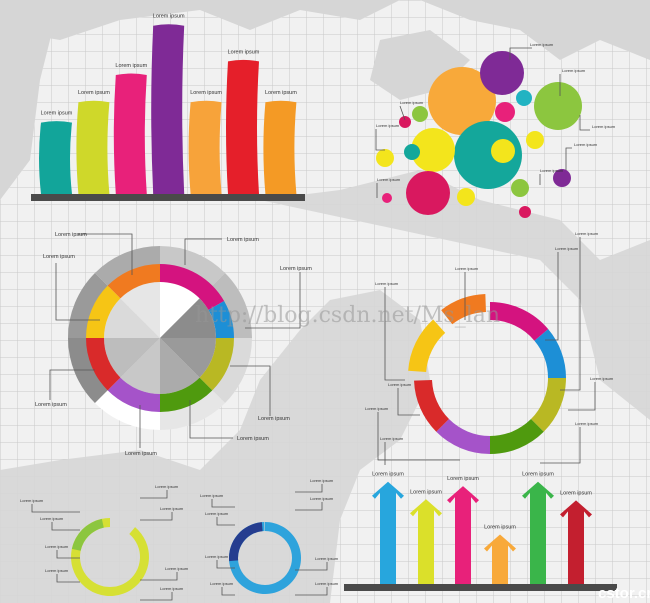  I want to click on ring-segment-exploded, so click(463, 309).